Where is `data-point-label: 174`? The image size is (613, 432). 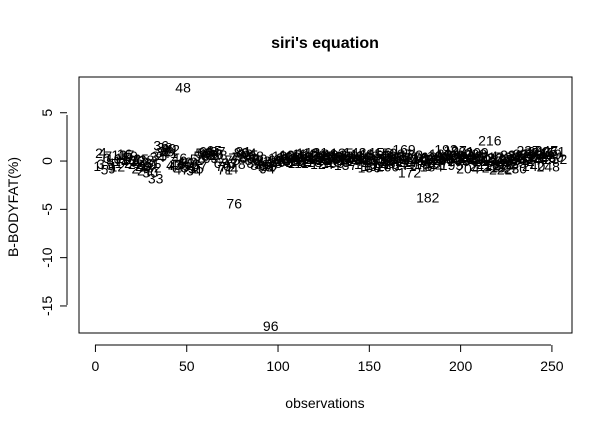
data-point-label: 174 is located at coordinates (413, 159).